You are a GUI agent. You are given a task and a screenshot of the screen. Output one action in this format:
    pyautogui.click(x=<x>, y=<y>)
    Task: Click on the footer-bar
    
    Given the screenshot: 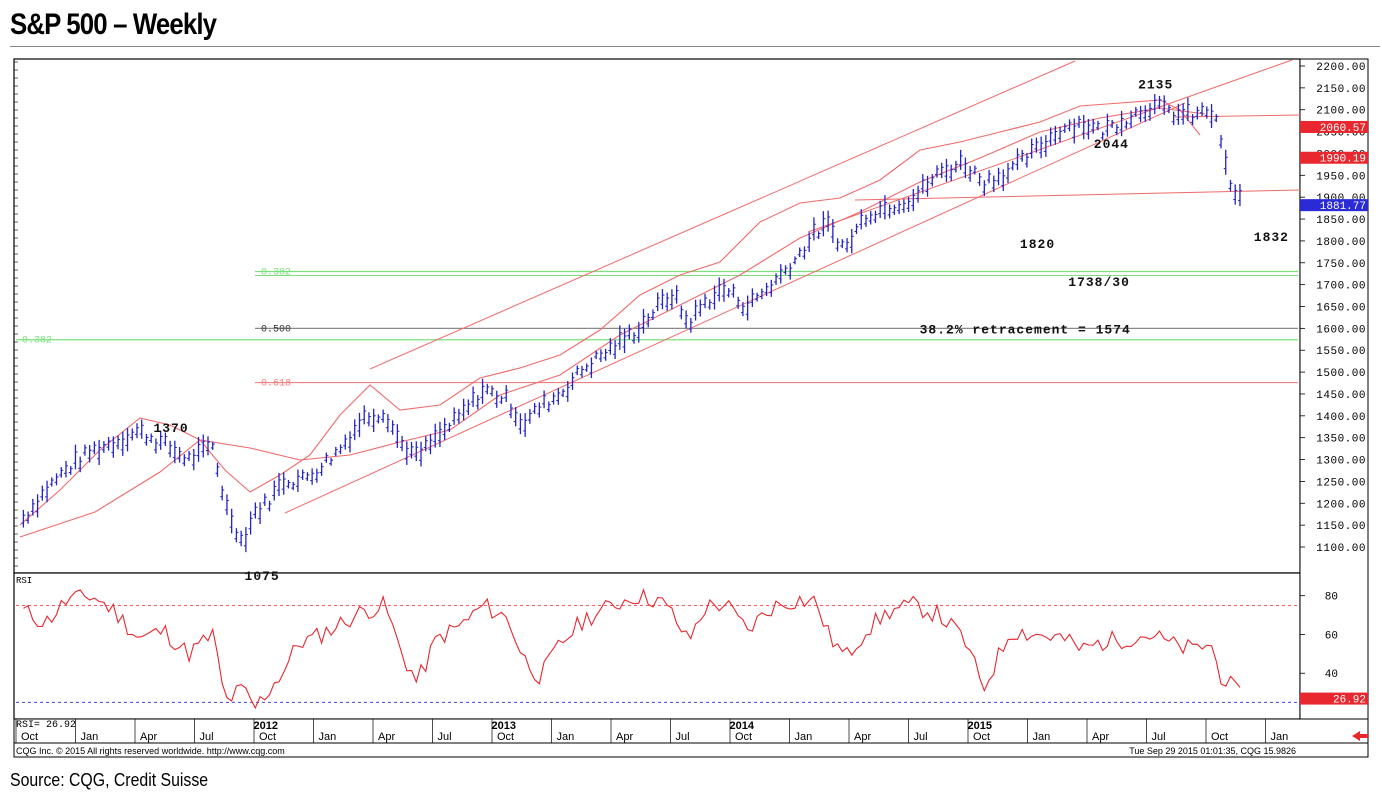 What is the action you would take?
    pyautogui.click(x=691, y=750)
    